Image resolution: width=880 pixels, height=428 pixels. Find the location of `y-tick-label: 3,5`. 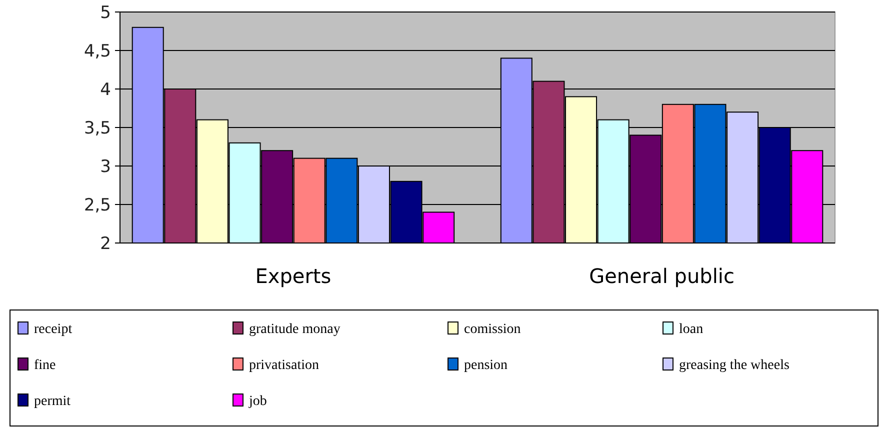

y-tick-label: 3,5 is located at coordinates (97, 128).